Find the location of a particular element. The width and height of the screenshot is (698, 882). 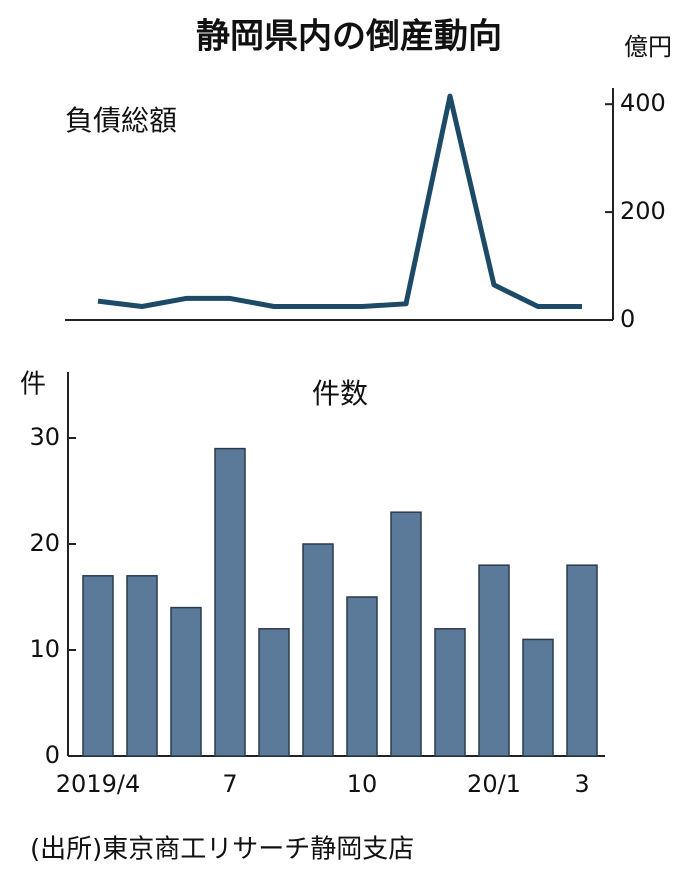

y-tick-label: 20 is located at coordinates (44, 543).